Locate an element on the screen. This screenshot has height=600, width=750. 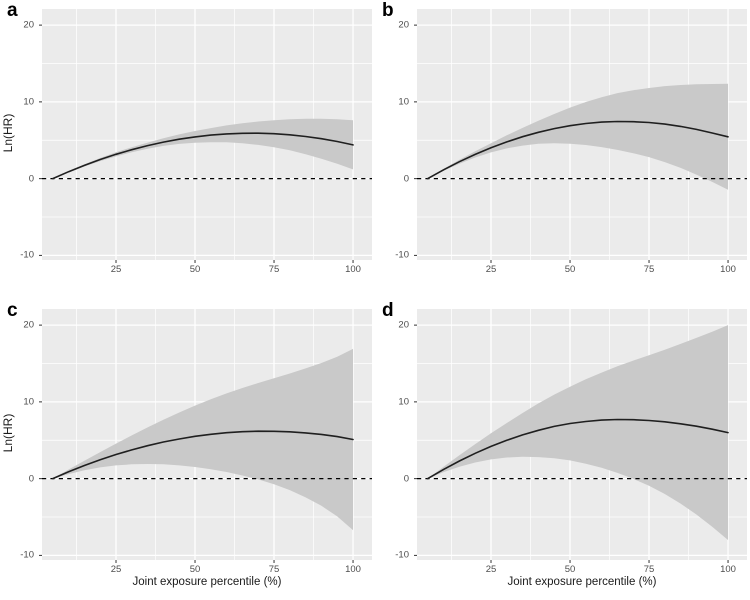
panel-label-a: a is located at coordinates (12, 10).